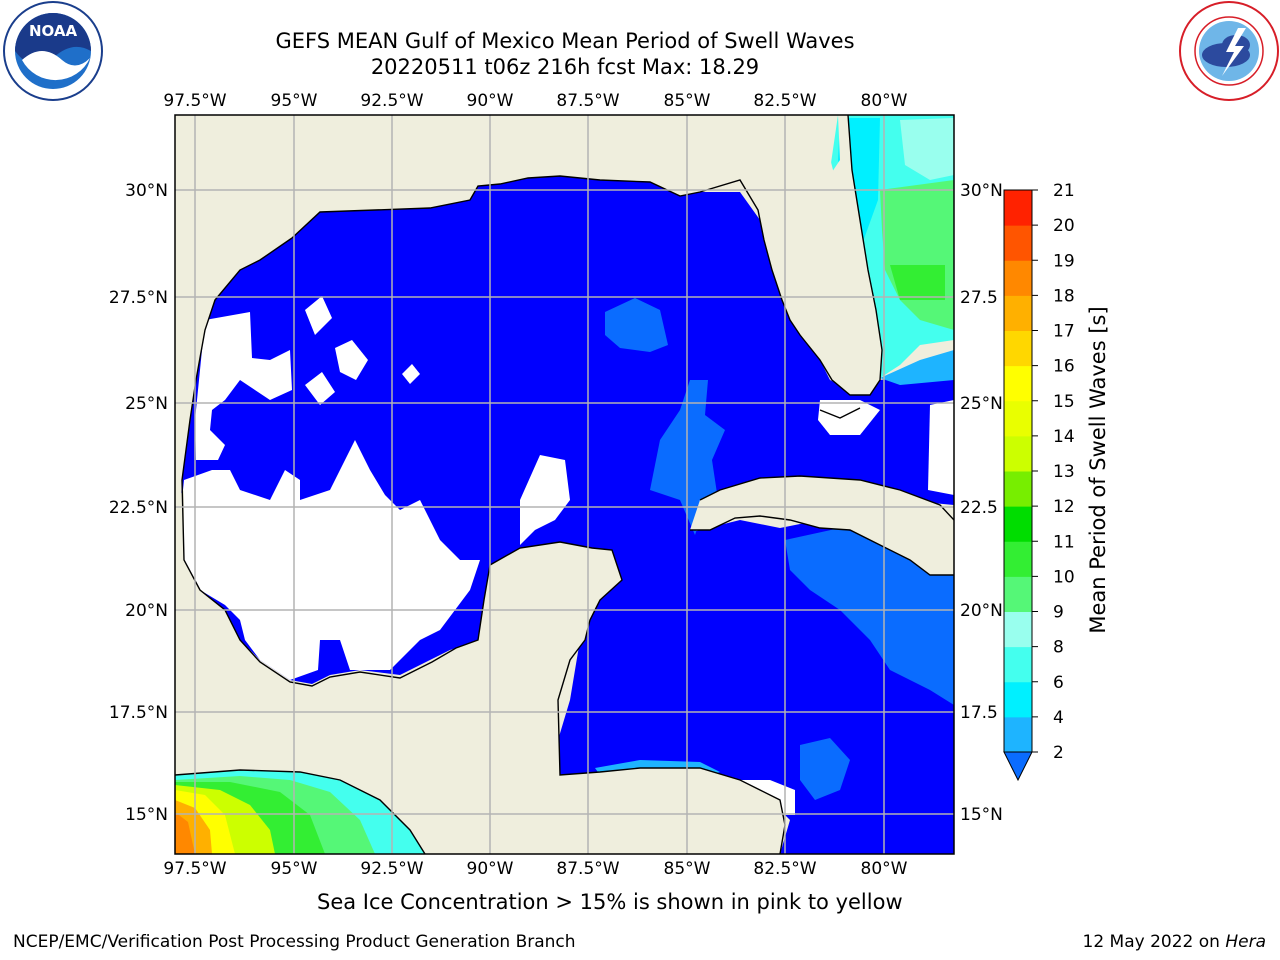 The image size is (1280, 960). What do you see at coordinates (1064, 261) in the screenshot?
I see `colorbar-tick-label: 19` at bounding box center [1064, 261].